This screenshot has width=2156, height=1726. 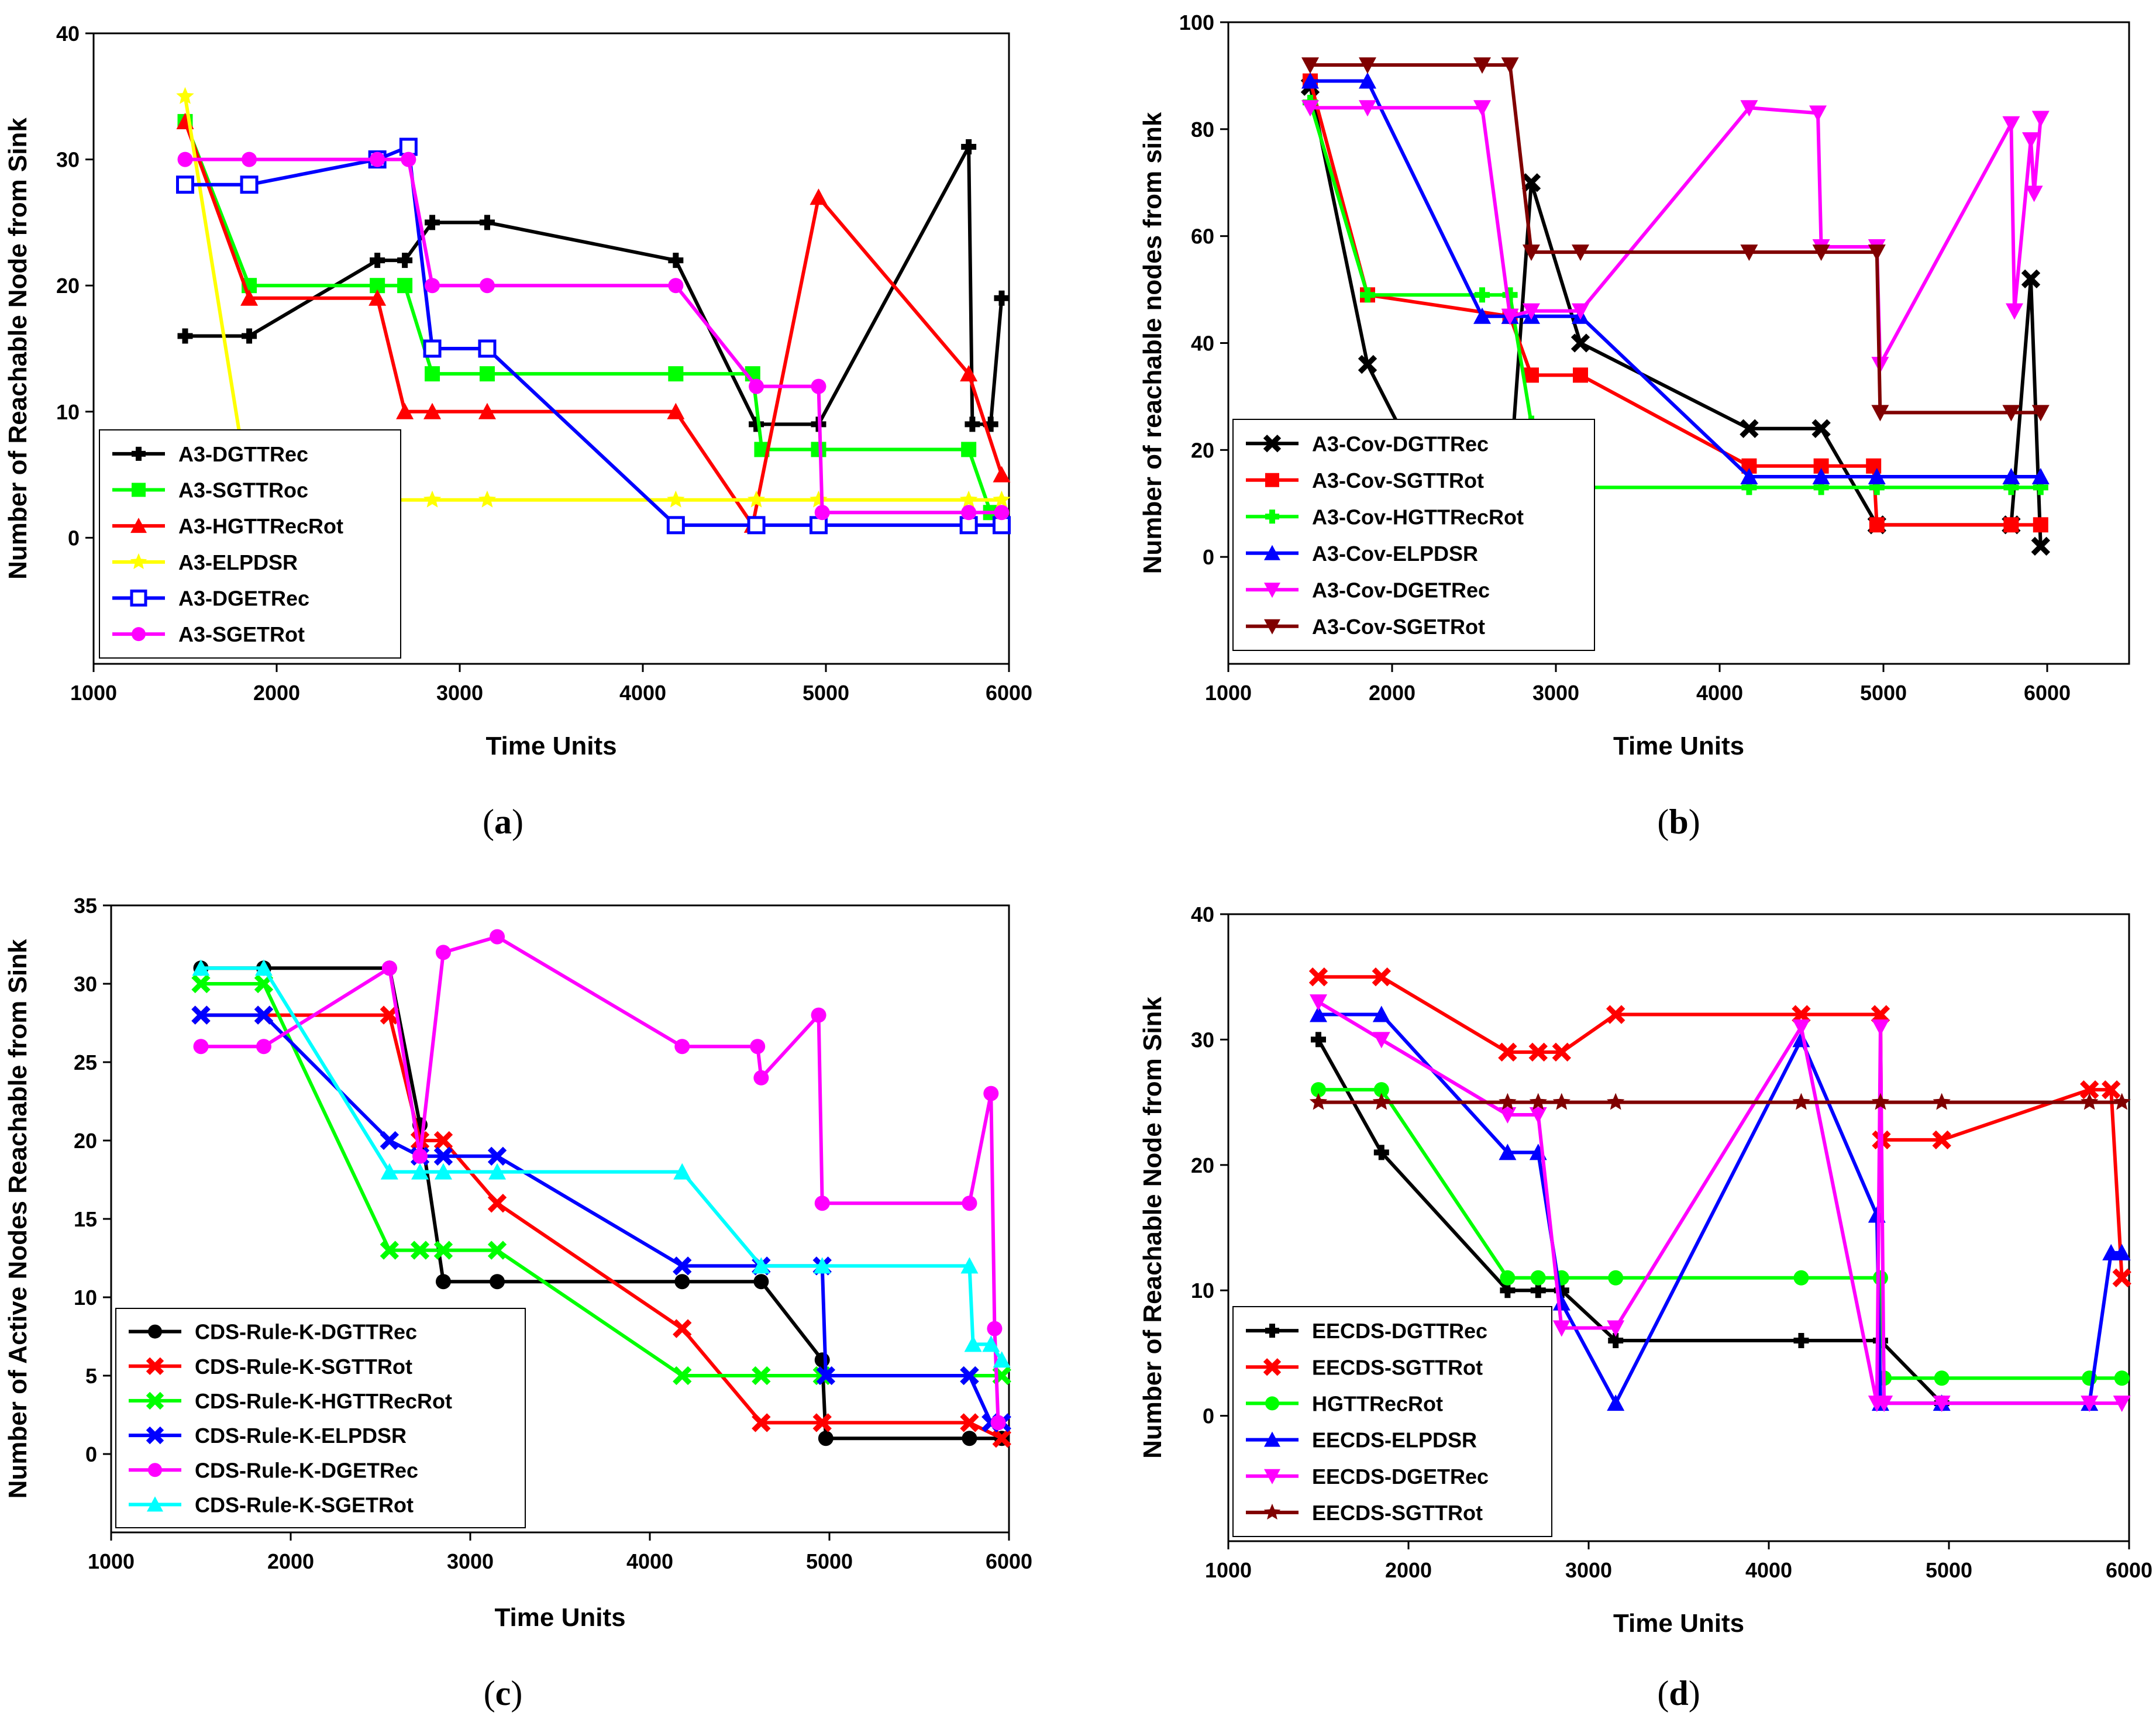 I want to click on panel-caption-letter: a, so click(x=503, y=821).